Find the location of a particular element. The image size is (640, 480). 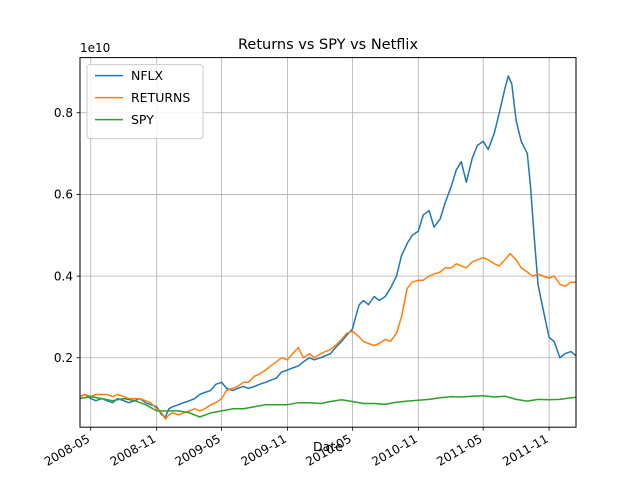

y-tick-label: 0.4 is located at coordinates (63, 276).